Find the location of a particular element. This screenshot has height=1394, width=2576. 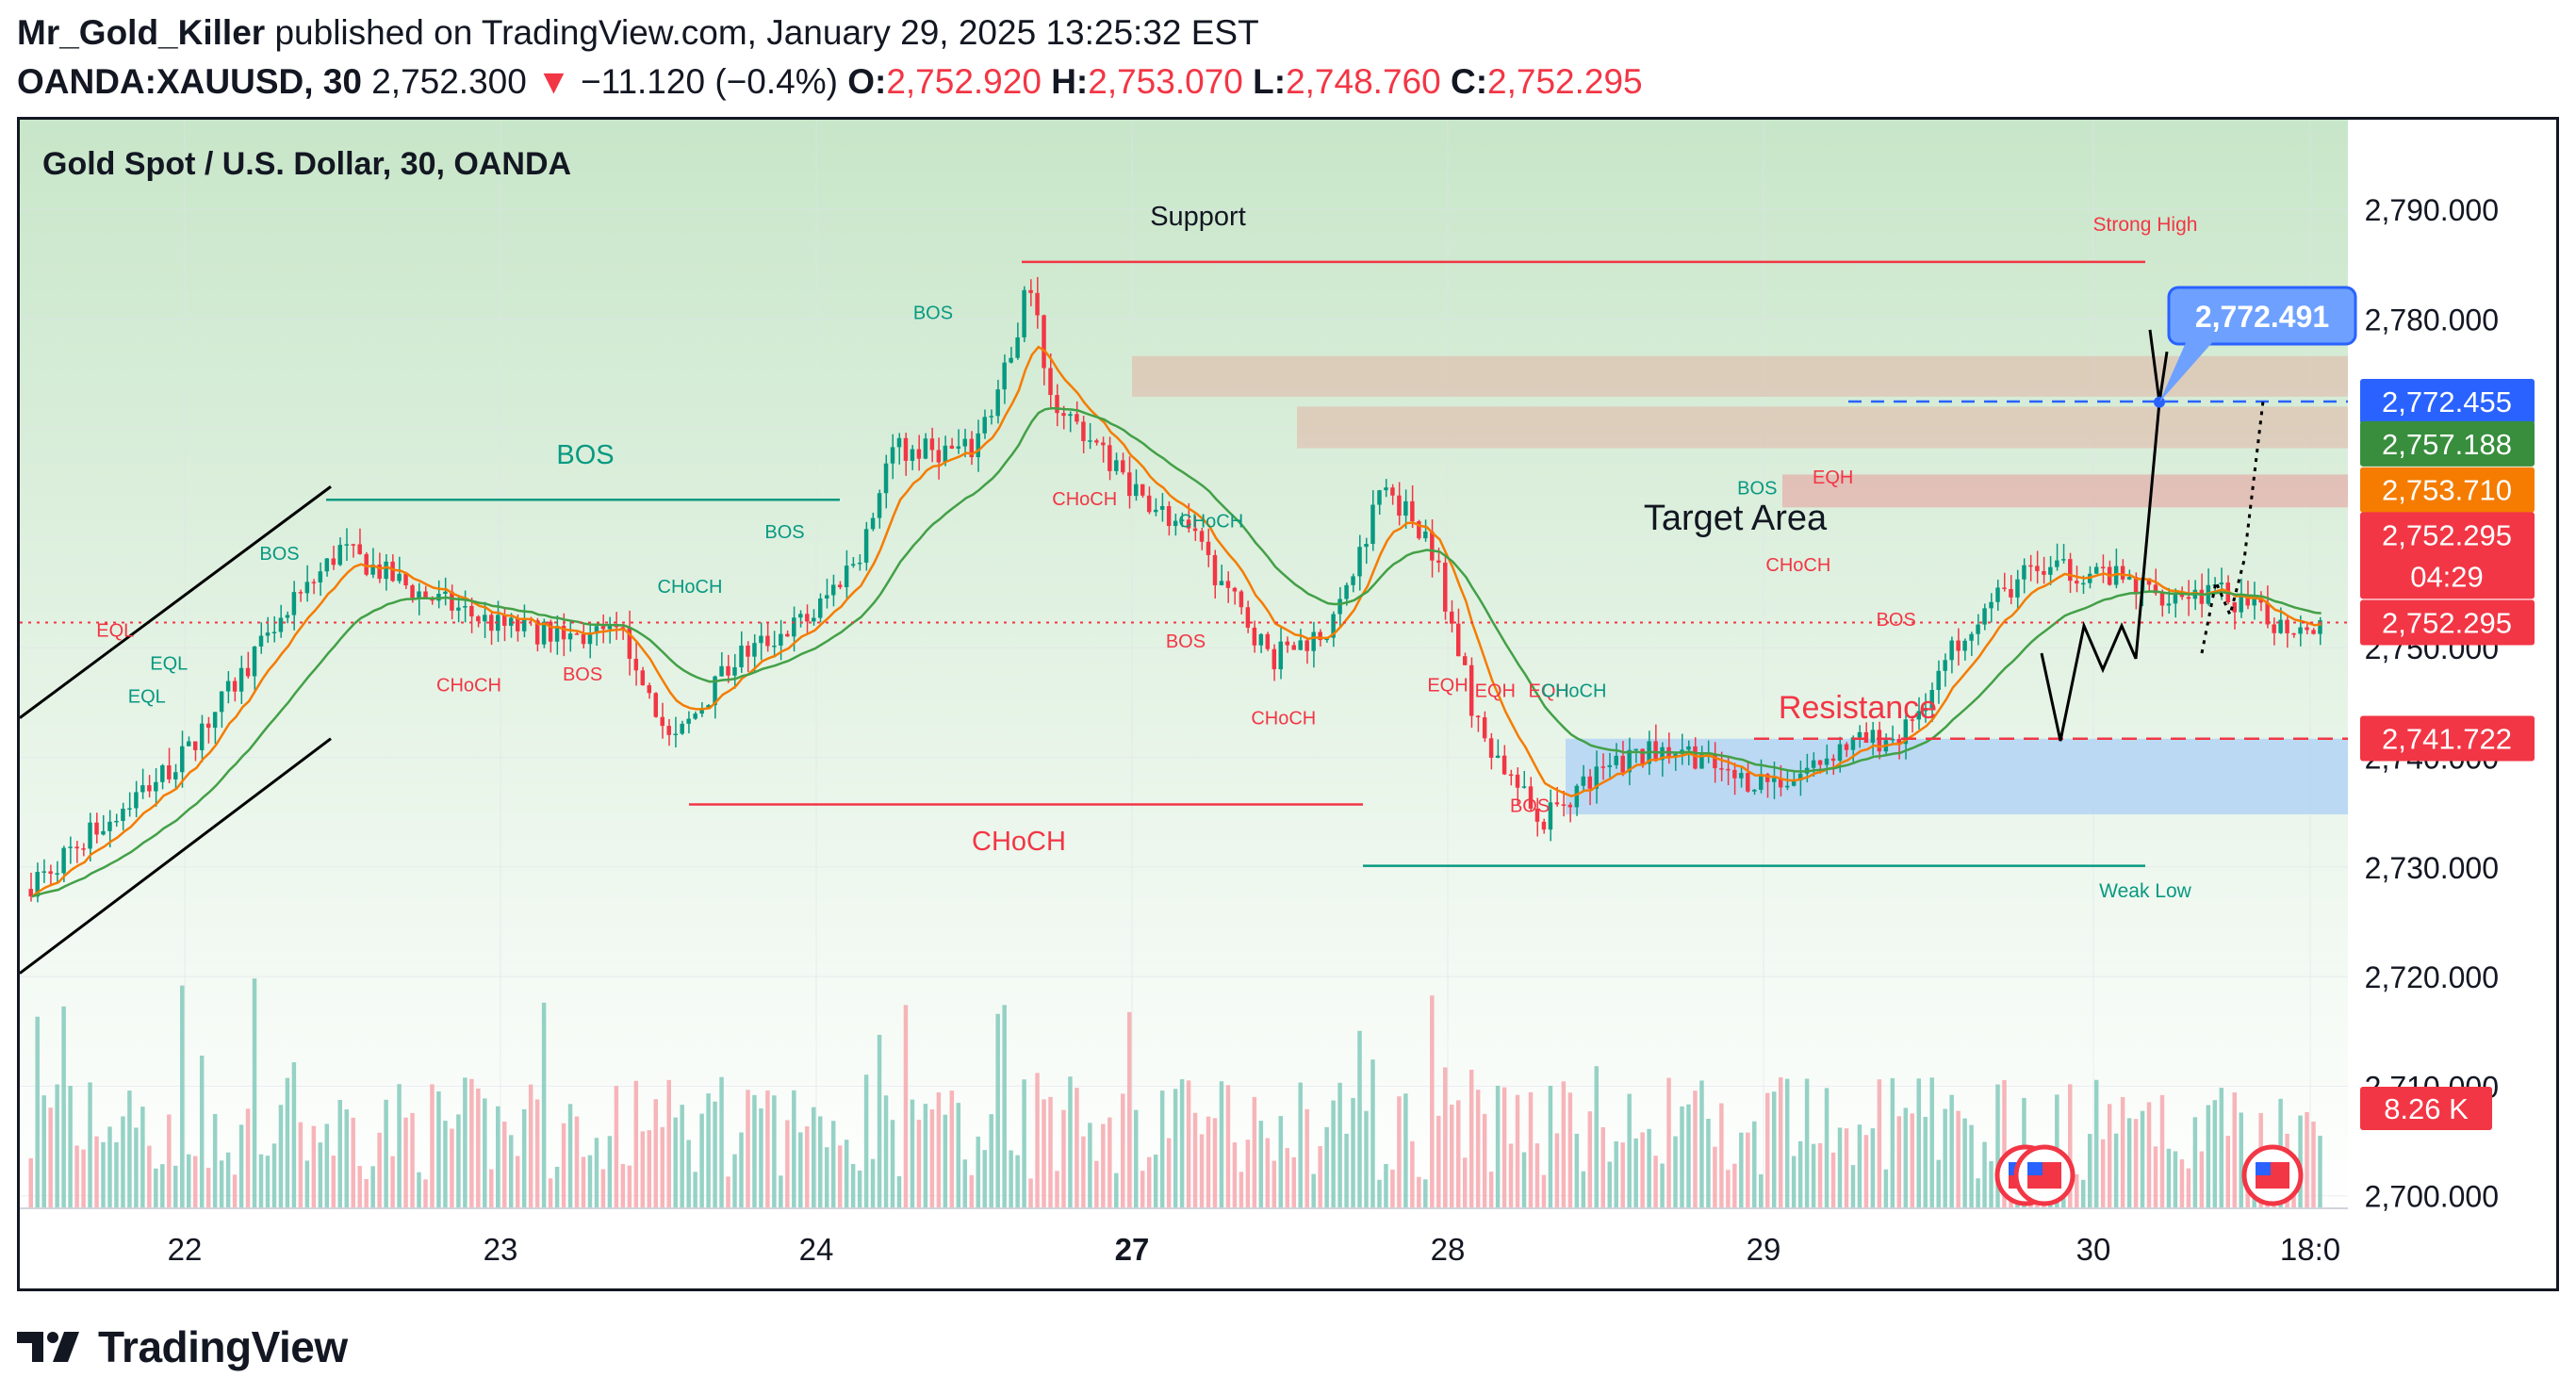

event-icons is located at coordinates (2149, 1175).